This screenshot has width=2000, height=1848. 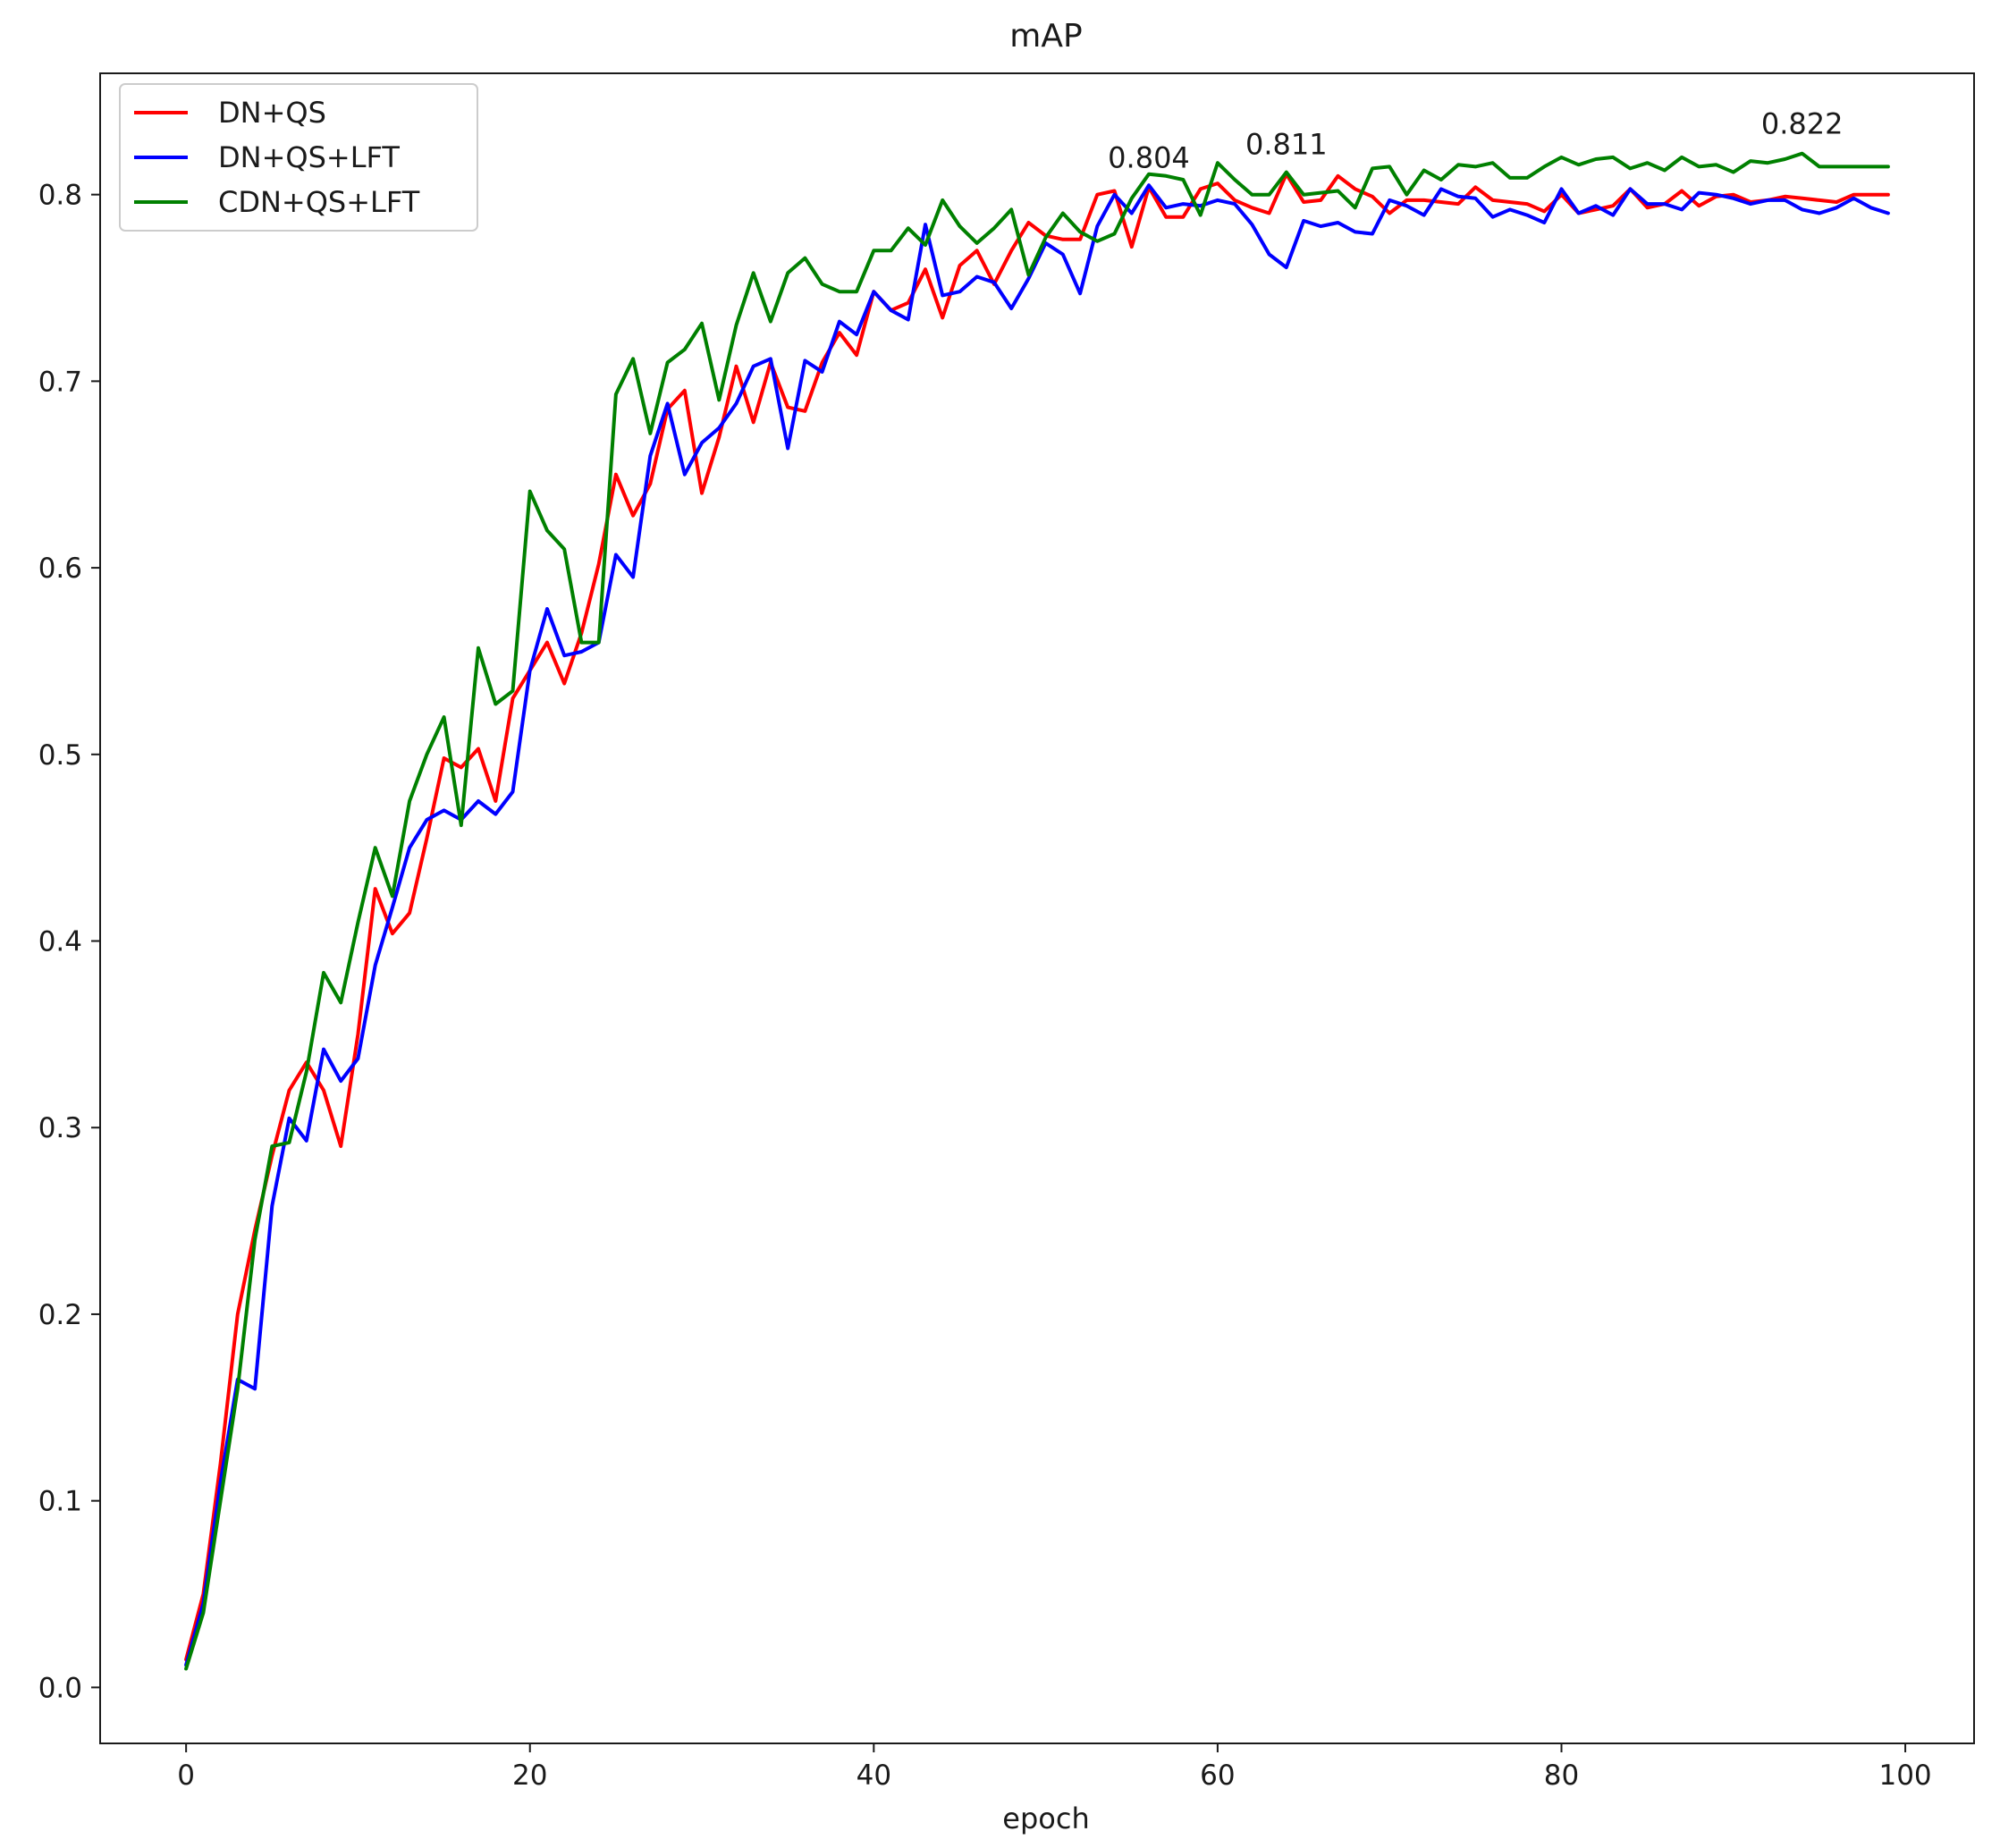 I want to click on legend: DN+QS DN+QS+LFT CDN+QS+LFT, so click(x=298, y=157).